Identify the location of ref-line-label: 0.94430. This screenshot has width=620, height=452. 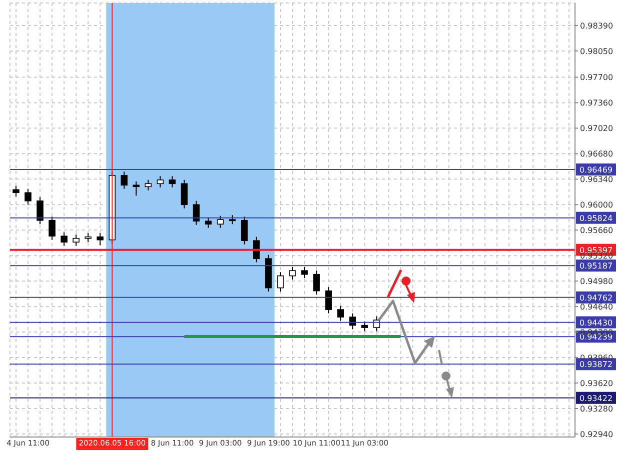
(596, 323).